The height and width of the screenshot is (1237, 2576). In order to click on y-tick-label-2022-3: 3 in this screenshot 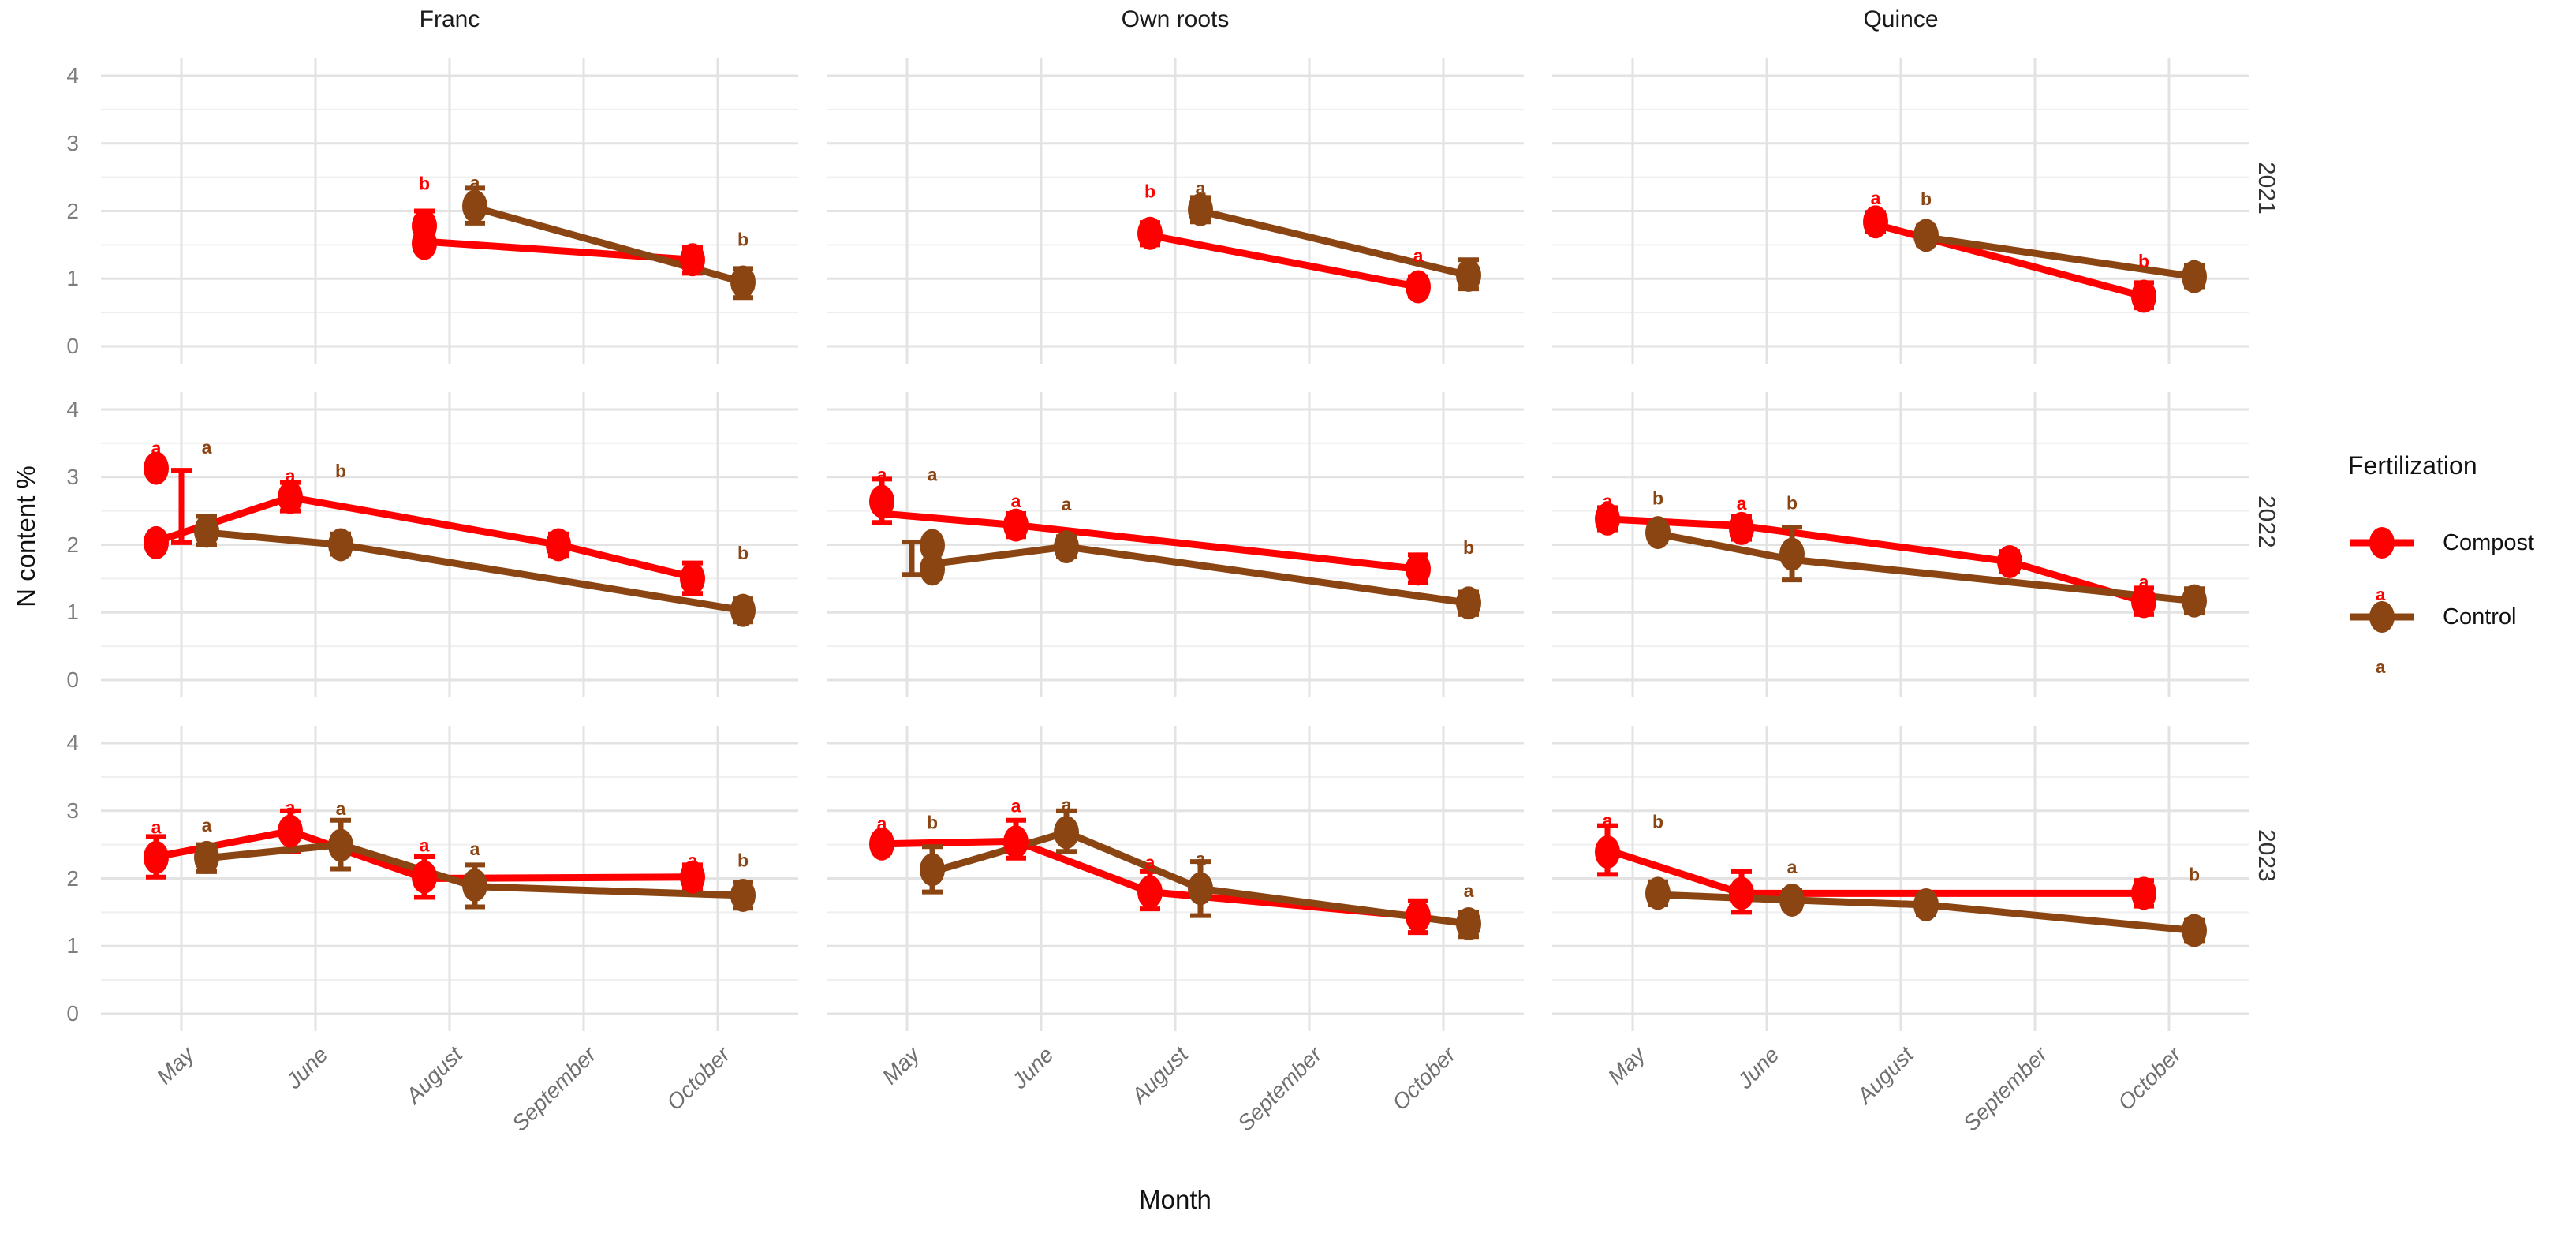, I will do `click(72, 476)`.